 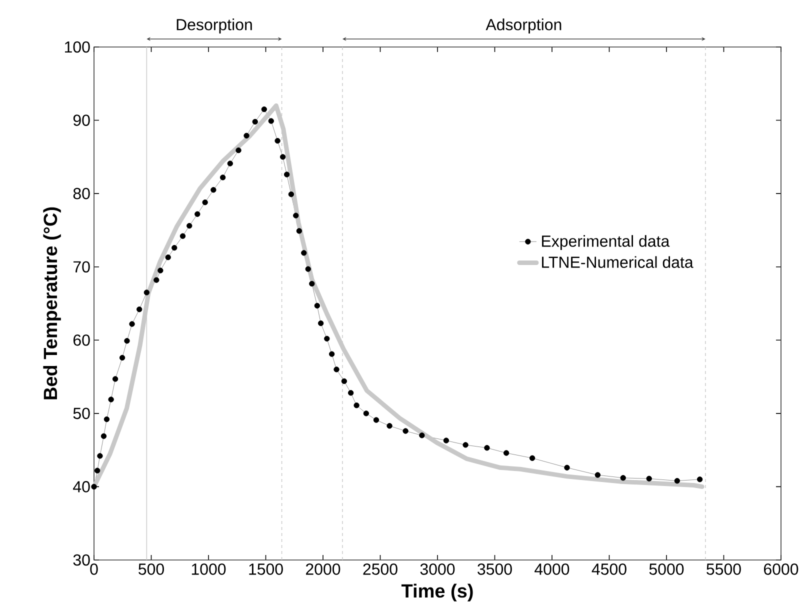 What do you see at coordinates (81, 486) in the screenshot?
I see `y-tick-label: 40` at bounding box center [81, 486].